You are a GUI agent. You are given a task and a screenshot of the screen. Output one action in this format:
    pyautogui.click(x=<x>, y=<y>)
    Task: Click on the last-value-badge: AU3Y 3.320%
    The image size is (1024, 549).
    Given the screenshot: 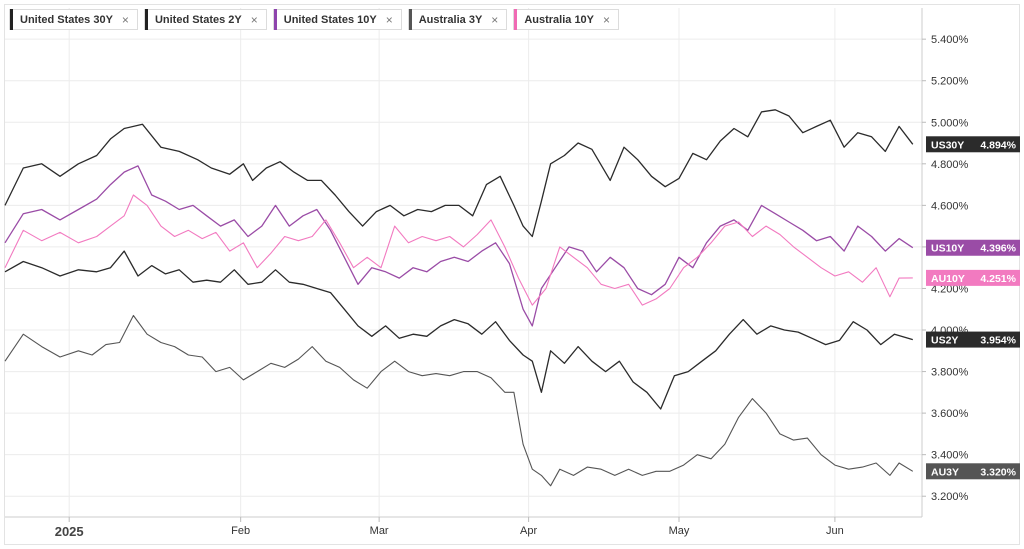 What is the action you would take?
    pyautogui.click(x=973, y=471)
    